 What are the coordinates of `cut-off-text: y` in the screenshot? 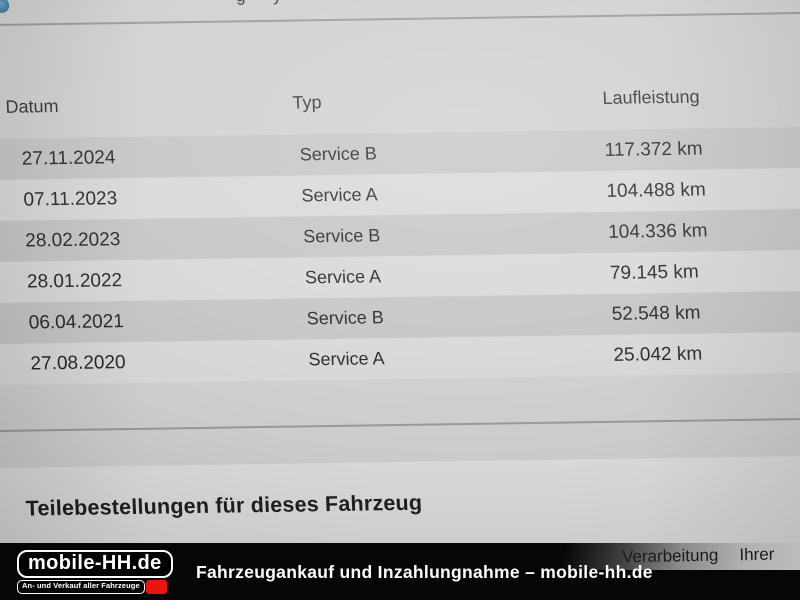 It's located at (276, 3).